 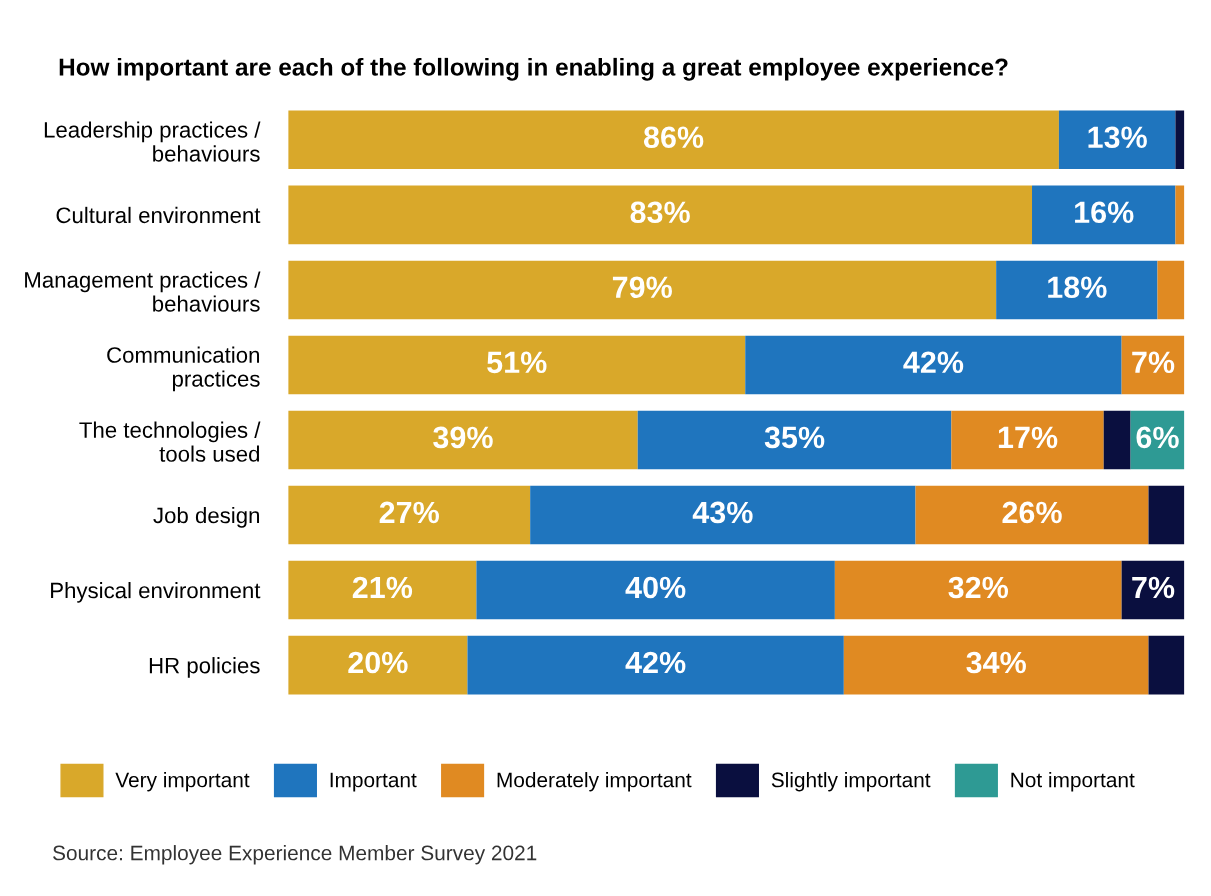 What do you see at coordinates (143, 291) in the screenshot?
I see `y-tick-label: Management practices / behaviours` at bounding box center [143, 291].